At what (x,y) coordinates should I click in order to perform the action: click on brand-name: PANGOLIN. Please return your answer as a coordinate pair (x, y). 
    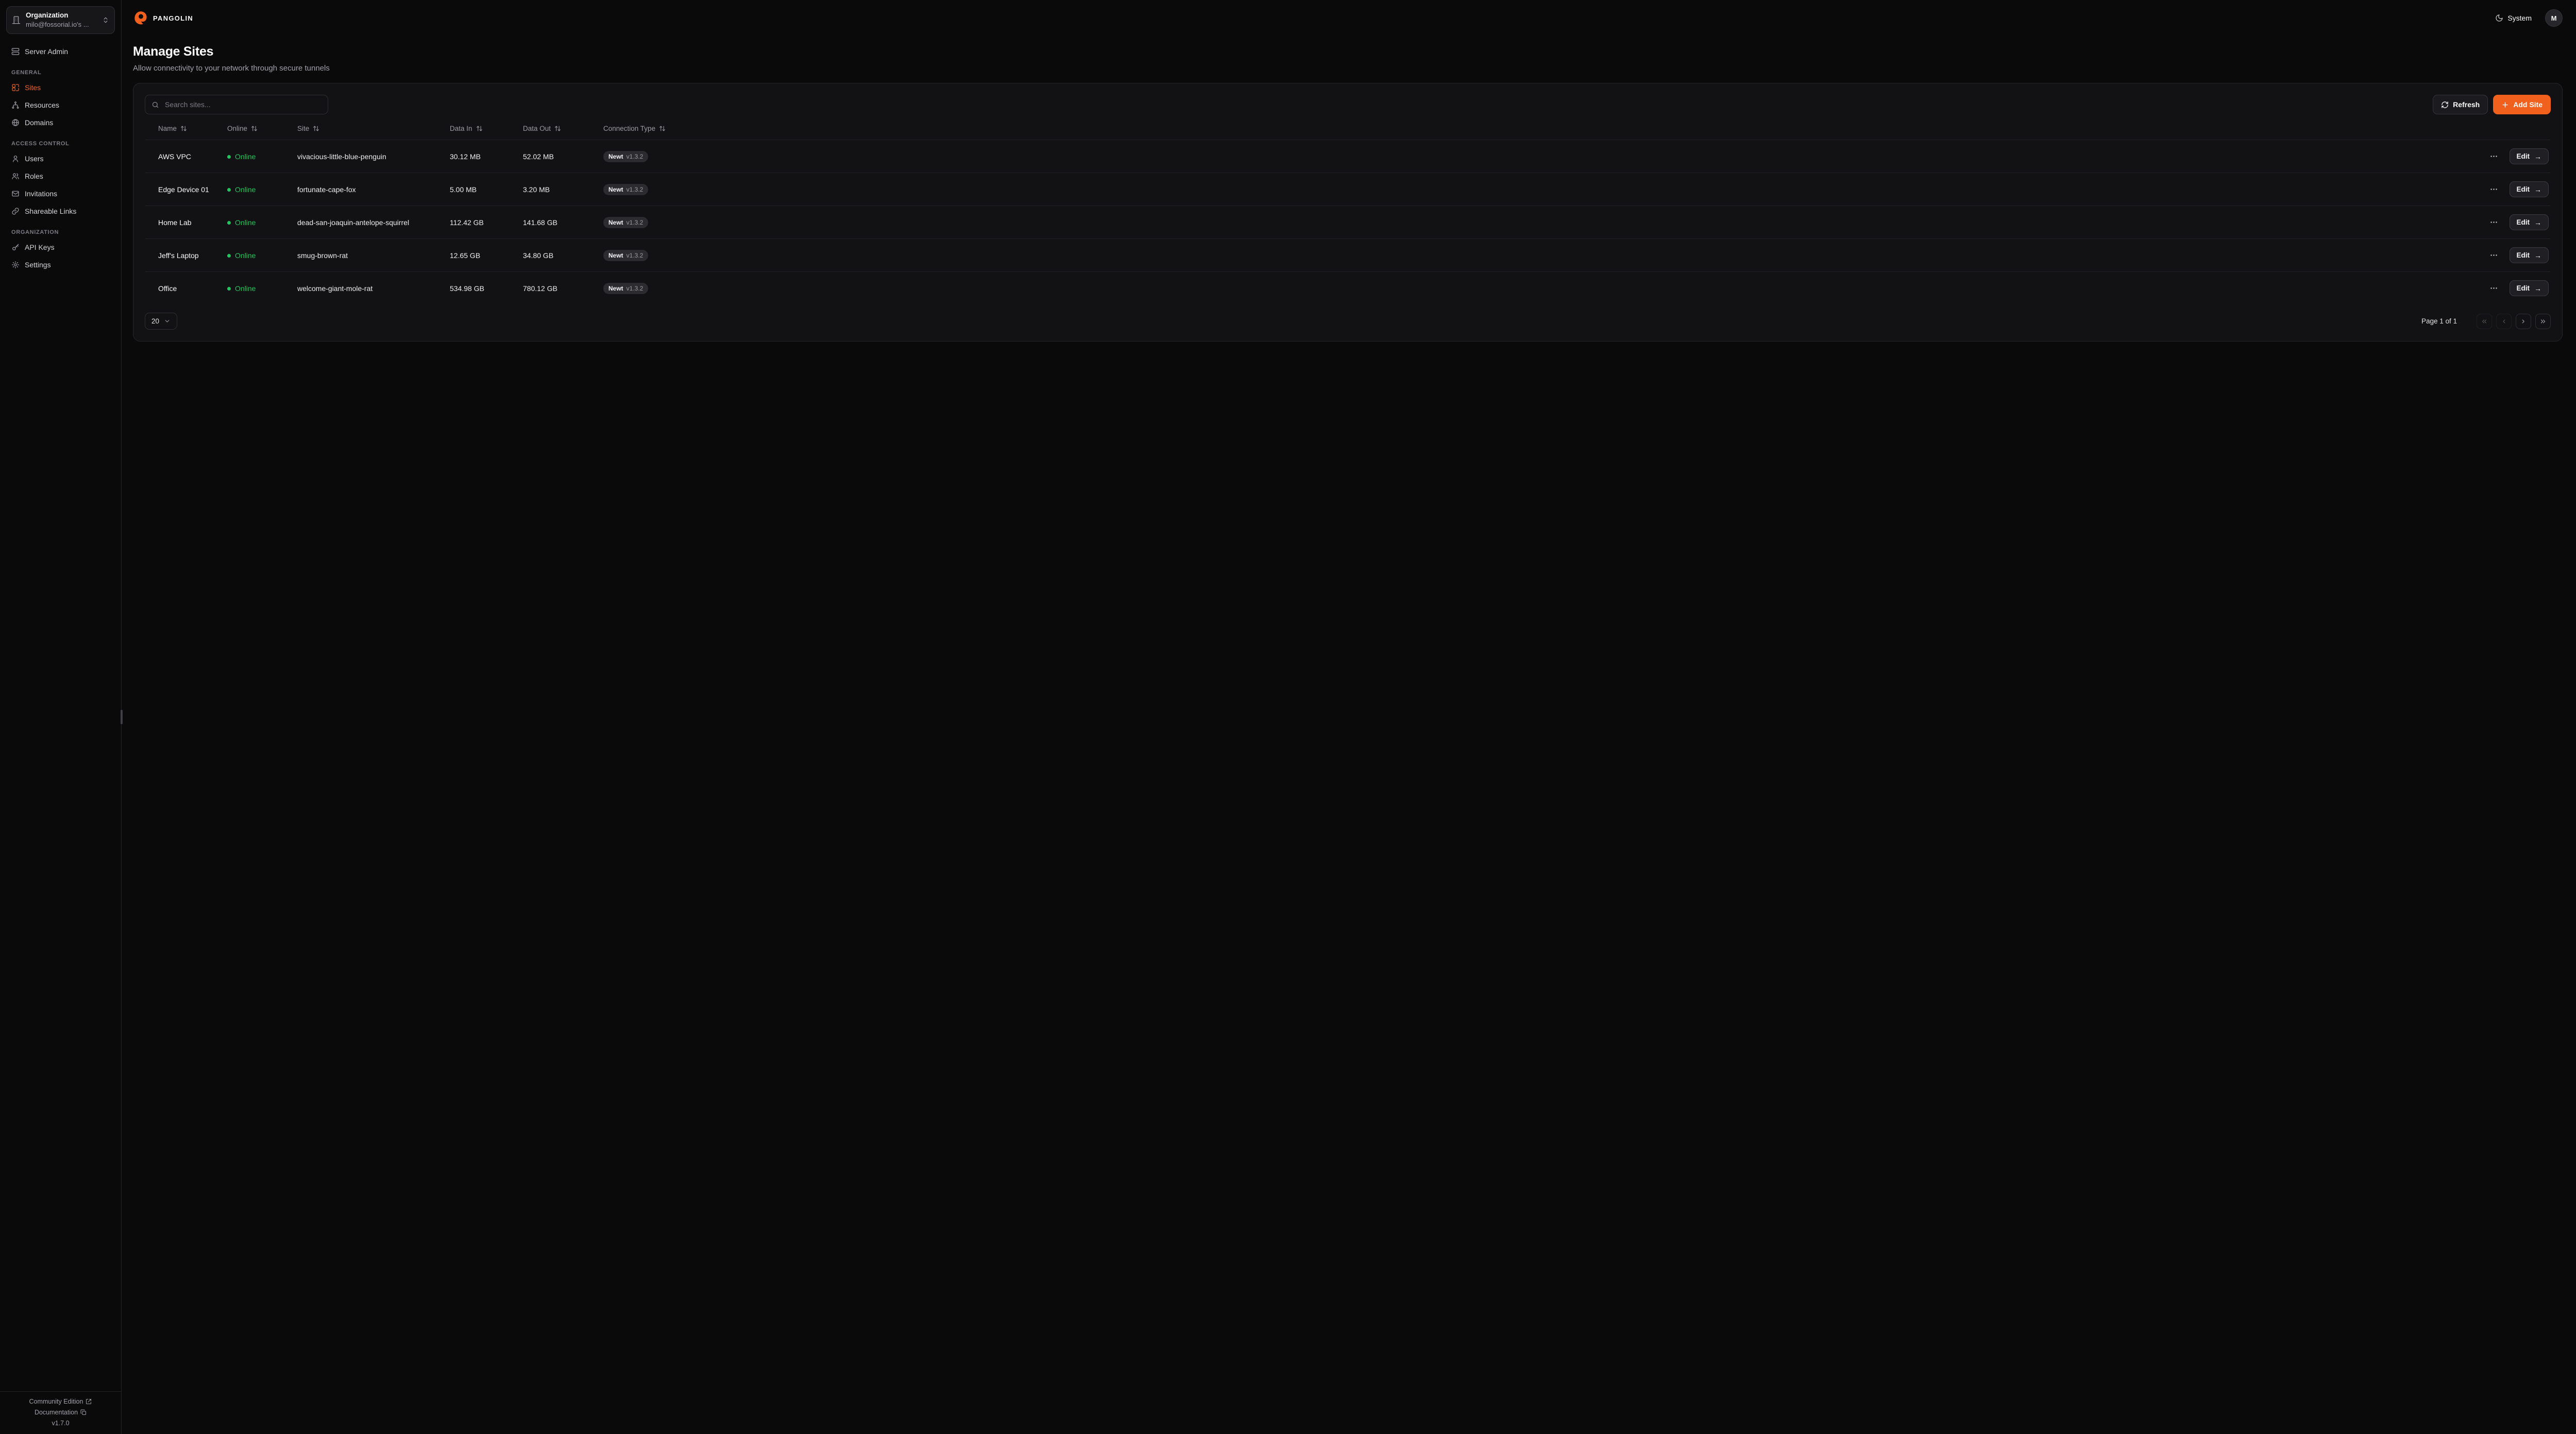
    Looking at the image, I should click on (173, 18).